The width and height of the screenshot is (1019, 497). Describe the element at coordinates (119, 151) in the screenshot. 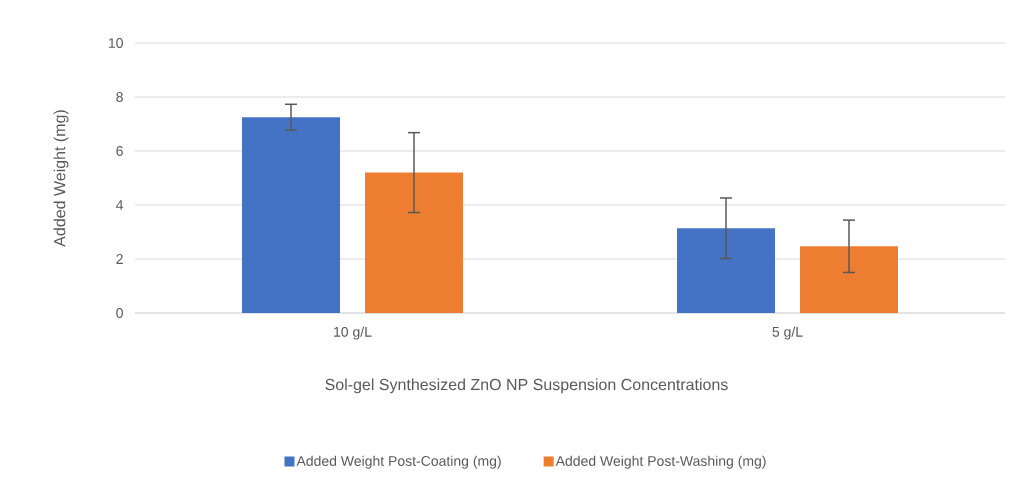

I see `y-tick-label: 6` at that location.